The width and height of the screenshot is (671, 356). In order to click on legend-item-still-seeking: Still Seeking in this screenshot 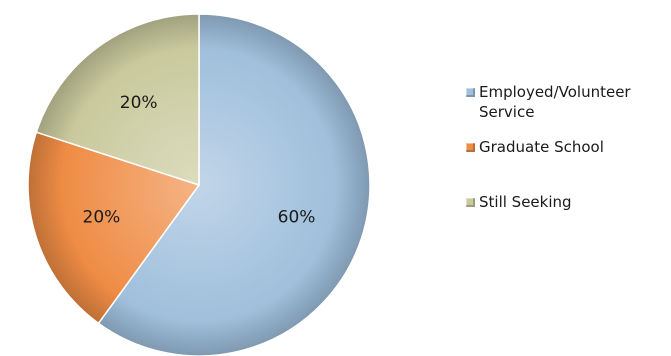, I will do `click(567, 202)`.